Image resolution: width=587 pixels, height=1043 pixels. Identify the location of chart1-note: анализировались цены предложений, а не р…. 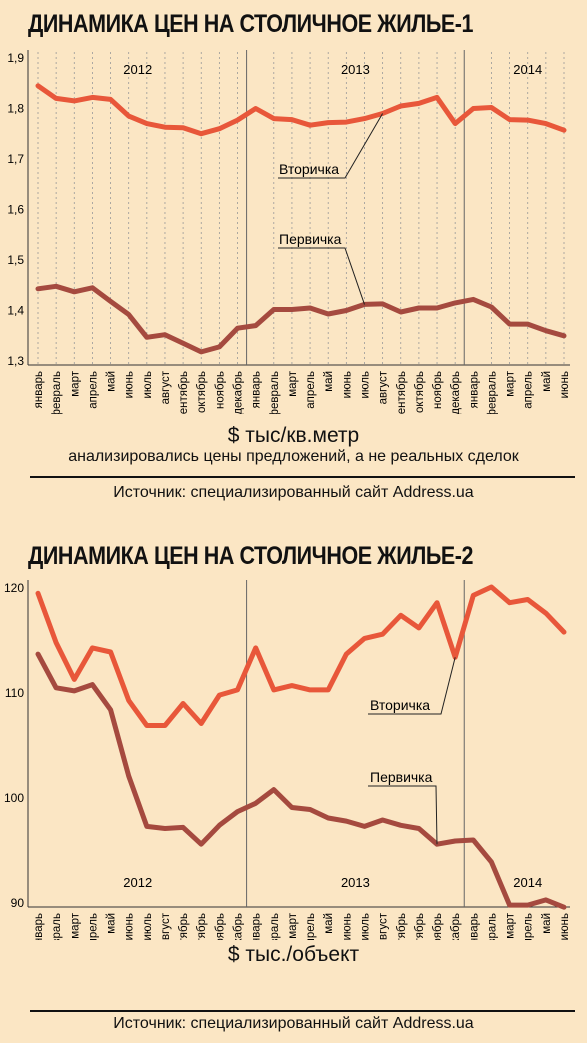
(293, 456).